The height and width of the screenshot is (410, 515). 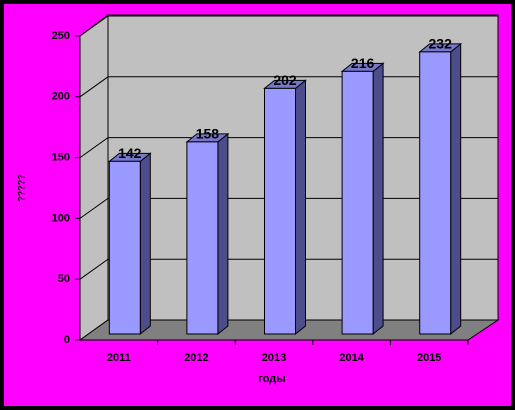 I want to click on value-label: 232, so click(x=441, y=44).